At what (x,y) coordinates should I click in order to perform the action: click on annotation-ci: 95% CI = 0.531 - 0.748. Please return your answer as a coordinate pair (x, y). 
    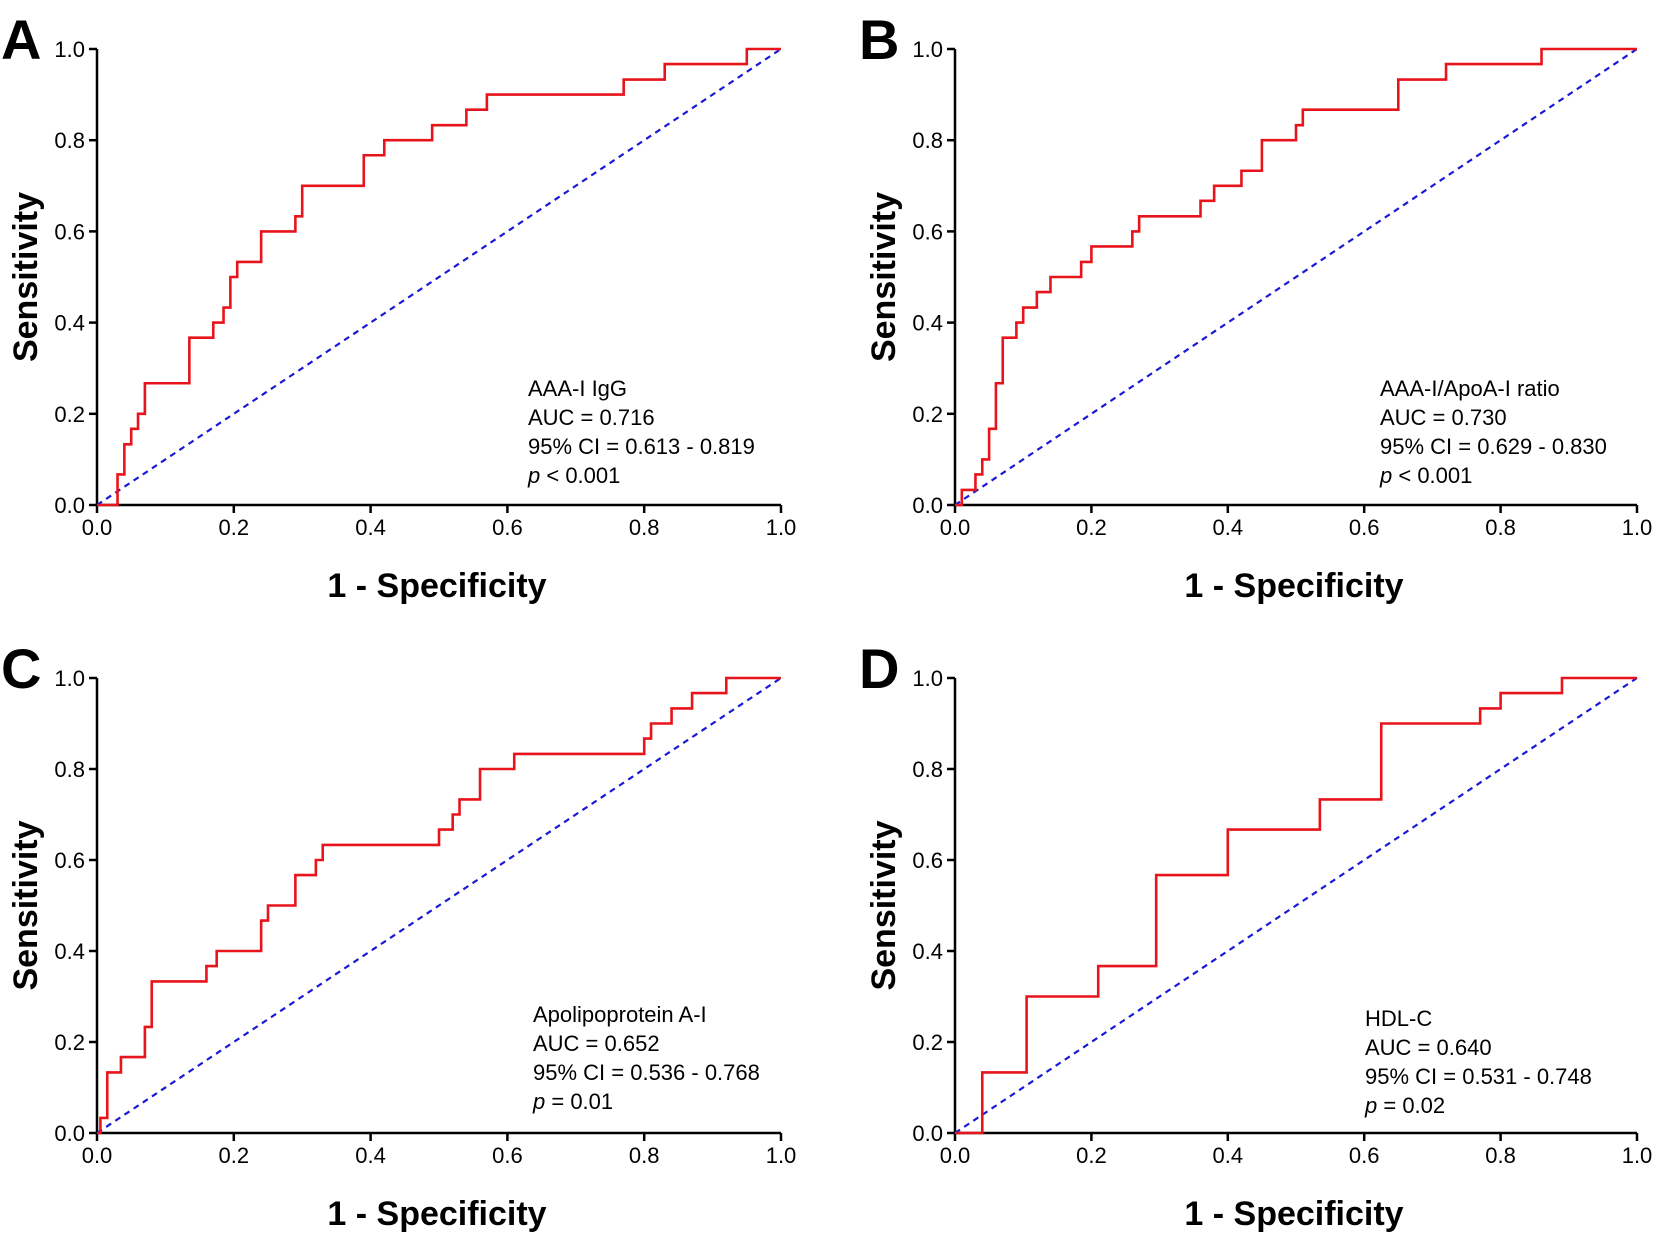
    Looking at the image, I should click on (1478, 1076).